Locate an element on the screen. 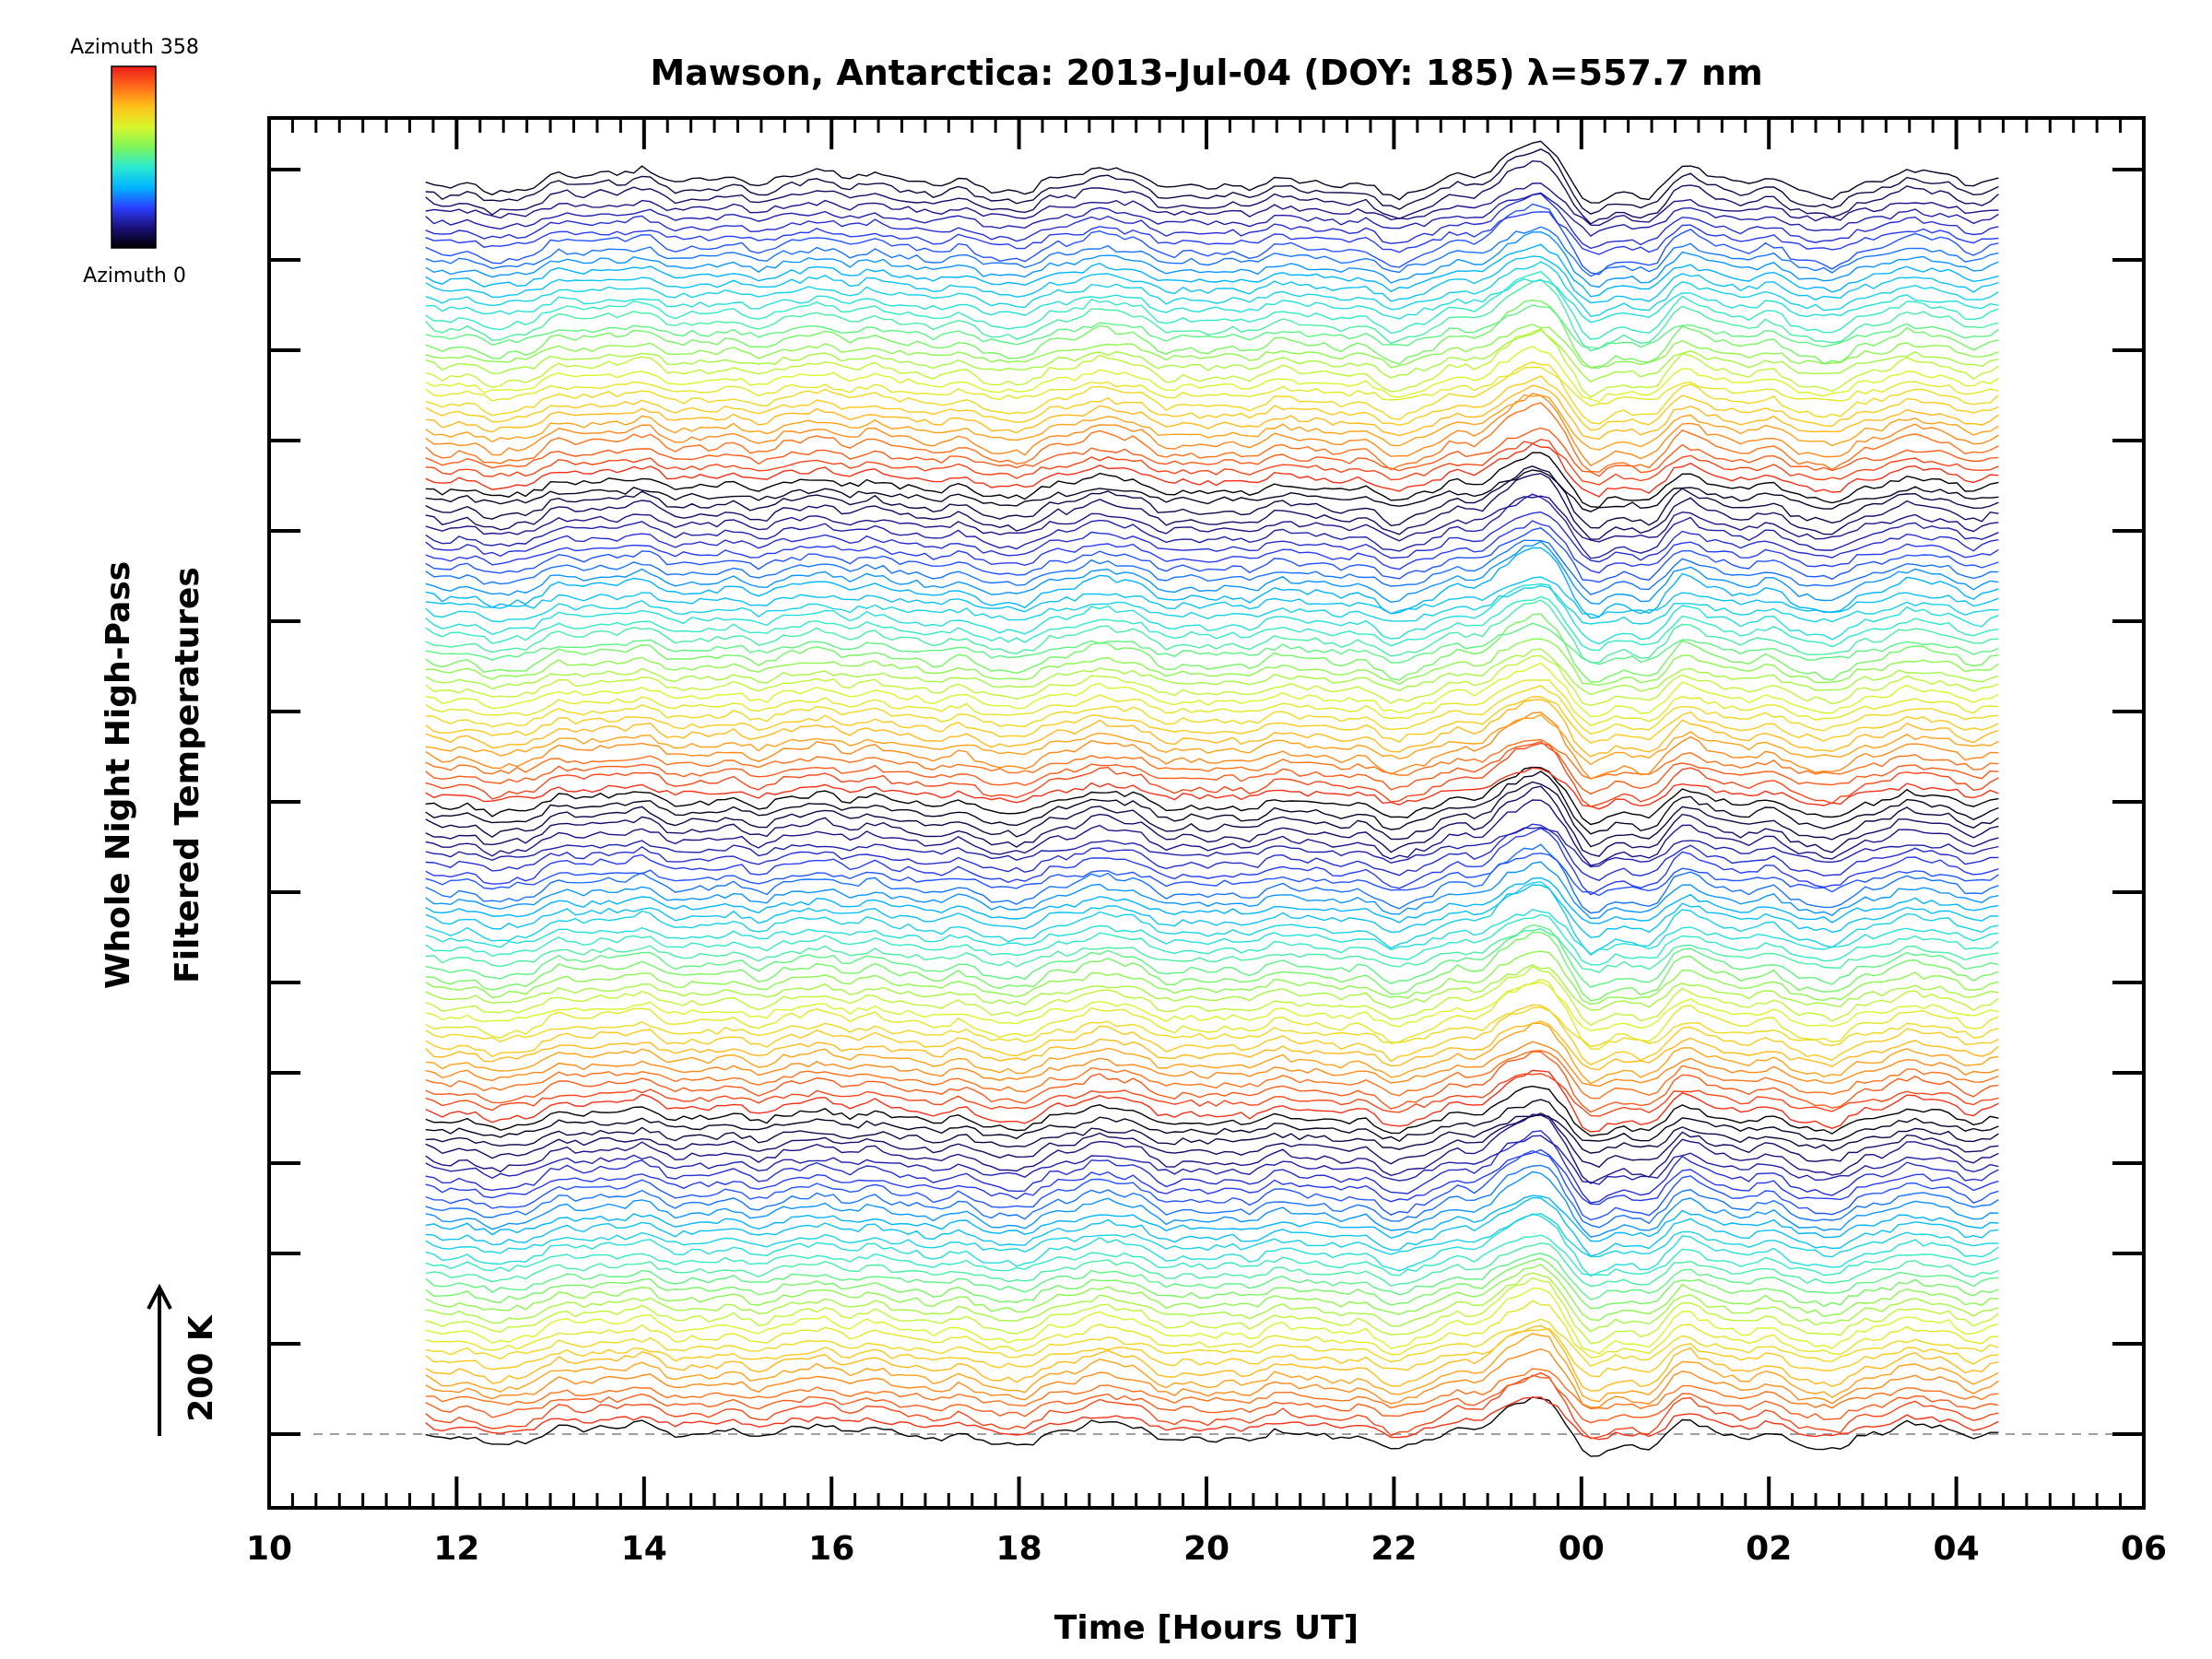  x-tick-labels: 10 12 14 16 18 20 22 00 02 04 06 is located at coordinates (1206, 1549).